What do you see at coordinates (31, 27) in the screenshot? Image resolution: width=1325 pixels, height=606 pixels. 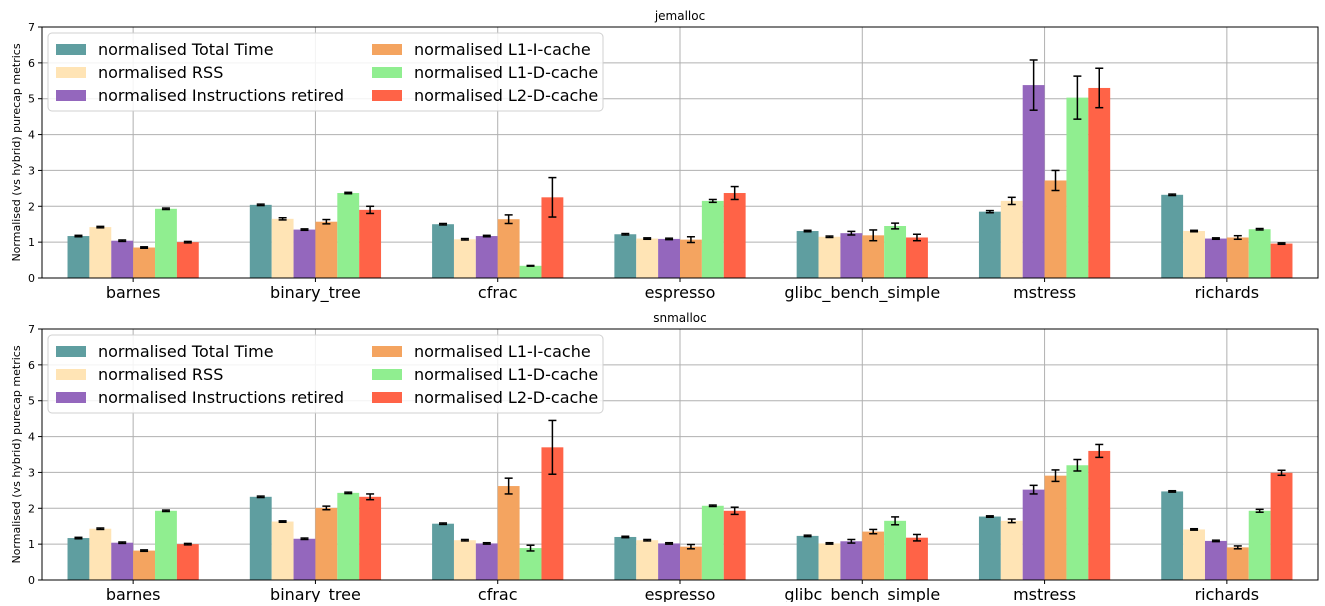 I see `y-tick-label: 7` at bounding box center [31, 27].